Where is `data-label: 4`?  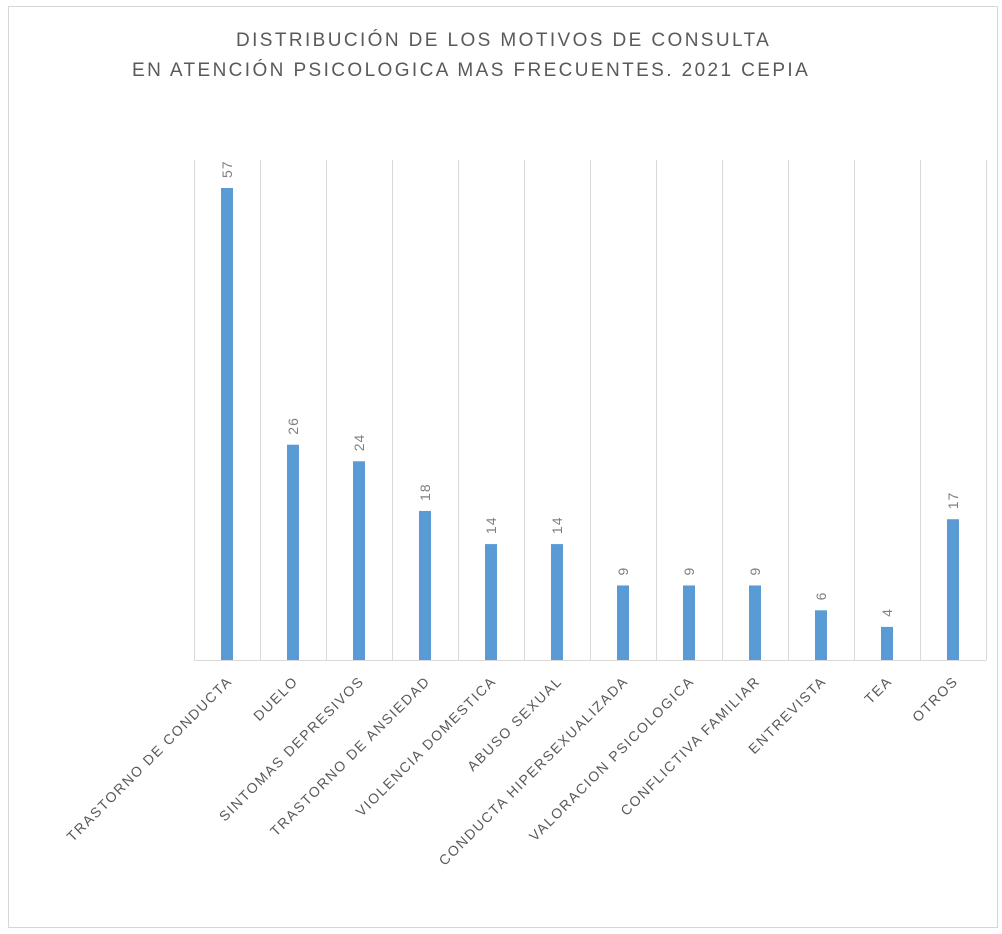 data-label: 4 is located at coordinates (887, 612).